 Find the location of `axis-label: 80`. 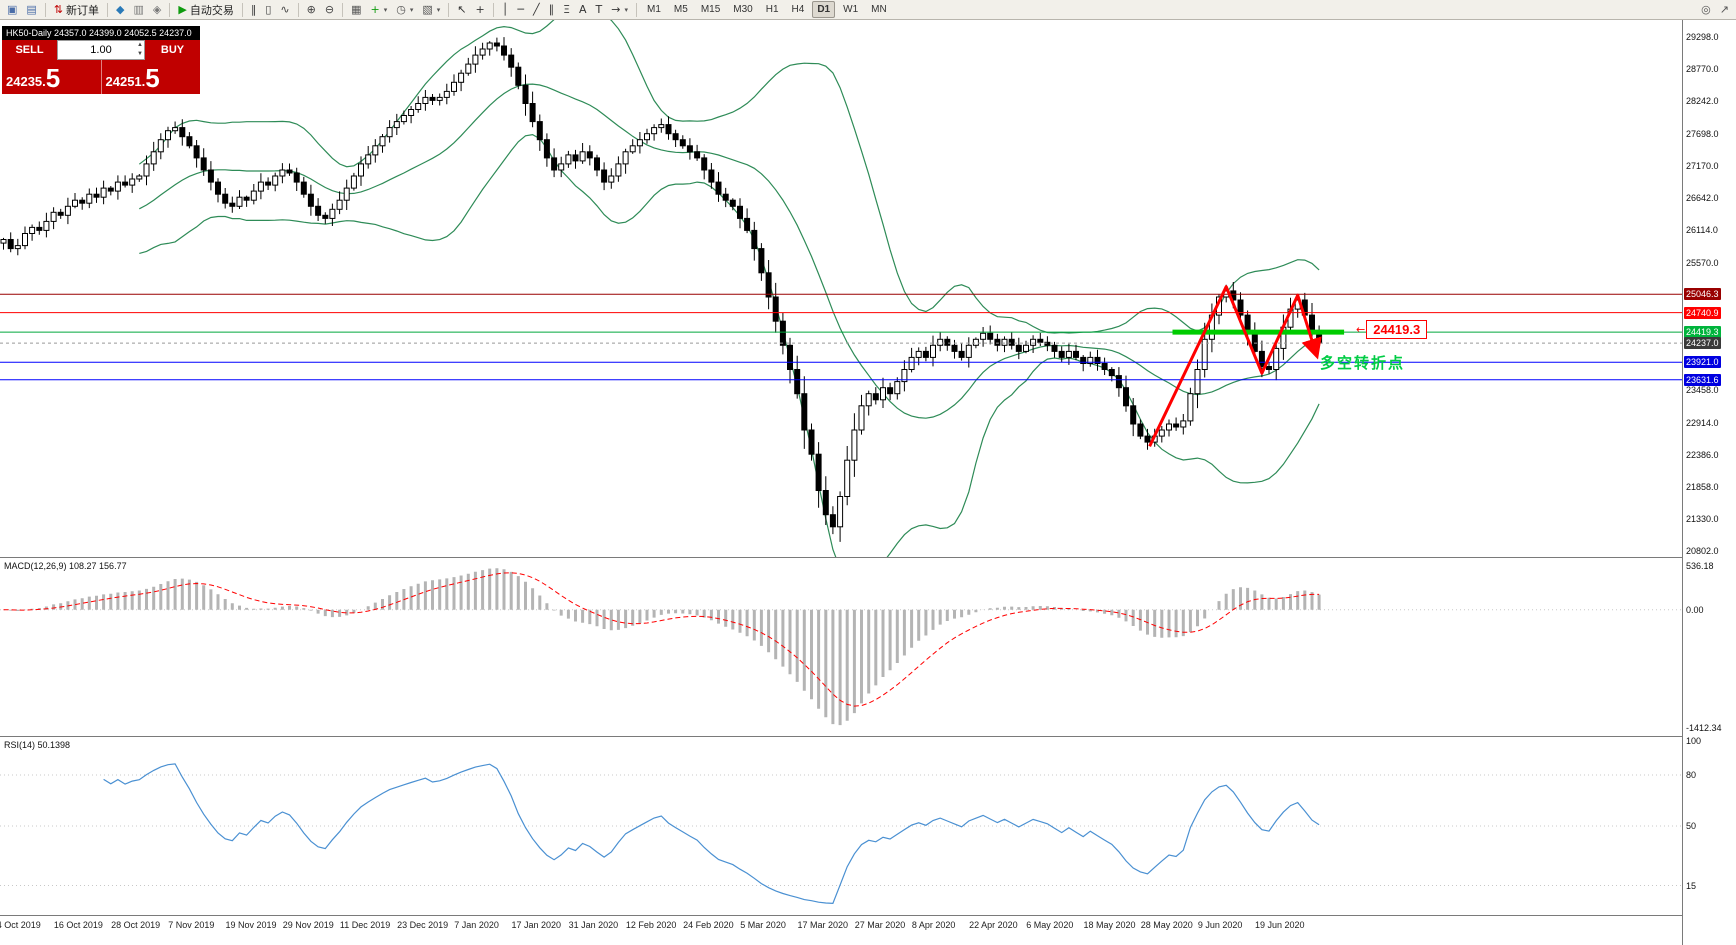

axis-label: 80 is located at coordinates (1691, 775).